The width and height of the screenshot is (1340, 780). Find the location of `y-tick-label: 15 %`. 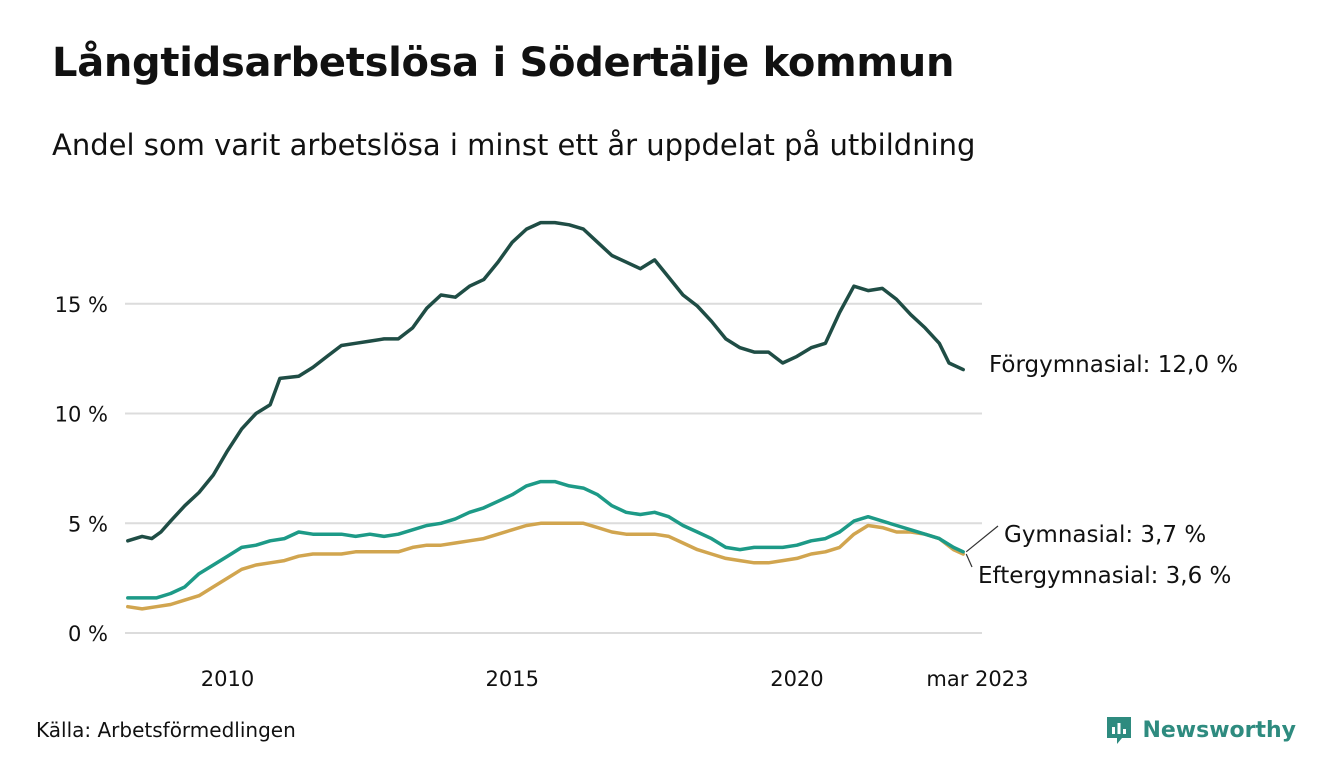

y-tick-label: 15 % is located at coordinates (81, 305).